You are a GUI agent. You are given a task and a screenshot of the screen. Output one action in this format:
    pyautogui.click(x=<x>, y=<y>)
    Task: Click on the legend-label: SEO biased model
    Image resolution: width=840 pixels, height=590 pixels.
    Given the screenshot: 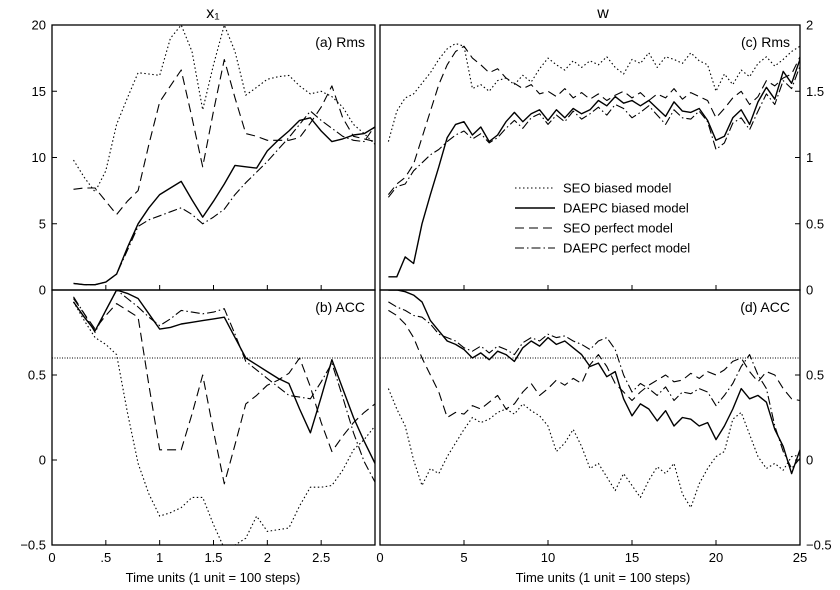 What is the action you would take?
    pyautogui.click(x=617, y=188)
    